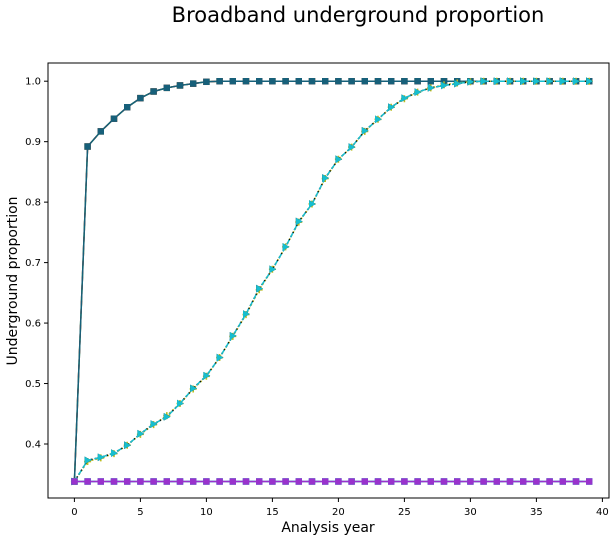  What do you see at coordinates (404, 512) in the screenshot?
I see `x-tick-label: 25` at bounding box center [404, 512].